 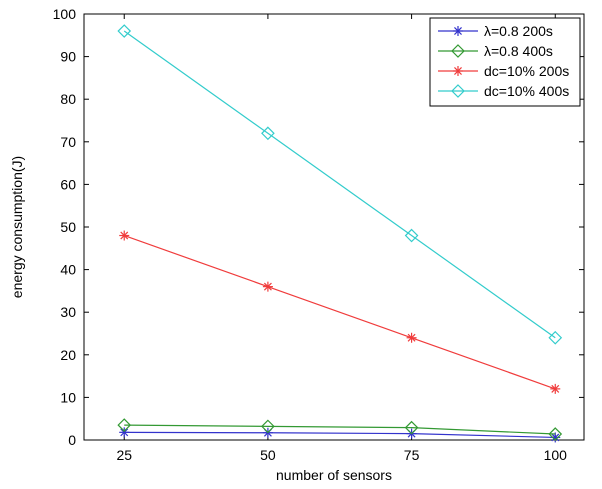 What do you see at coordinates (556, 455) in the screenshot?
I see `x-tick-label: 100` at bounding box center [556, 455].